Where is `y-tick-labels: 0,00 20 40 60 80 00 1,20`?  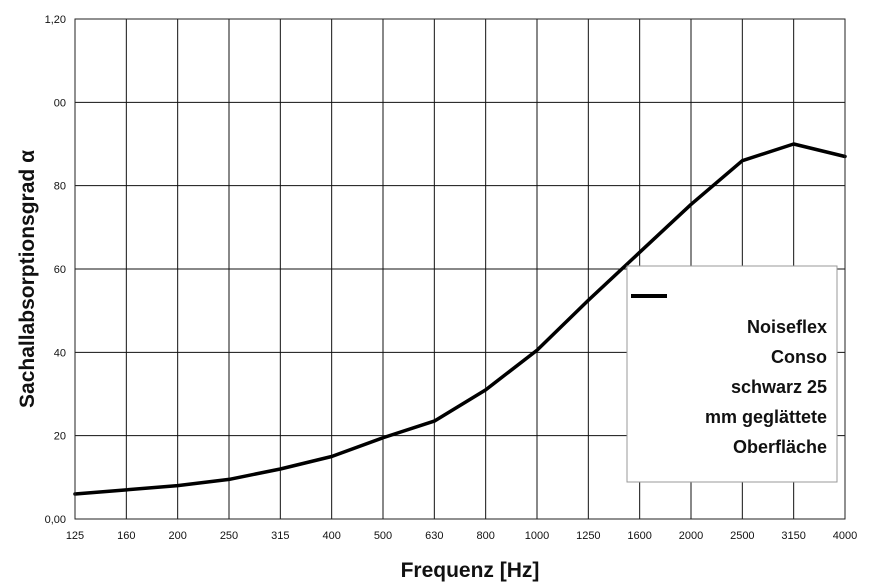 y-tick-labels: 0,00 20 40 60 80 00 1,20 is located at coordinates (55, 270).